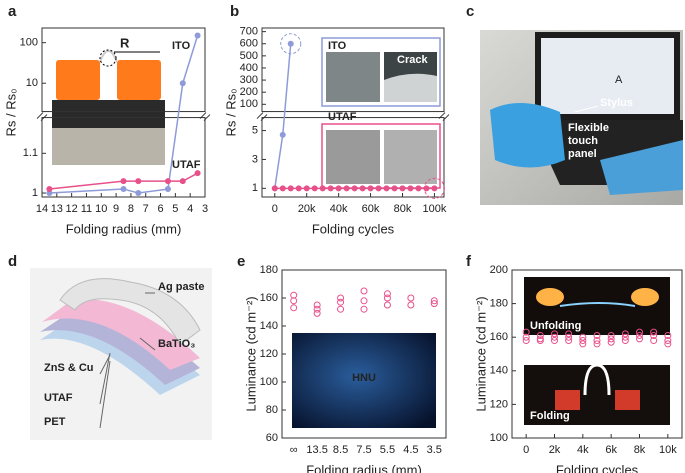 This screenshot has width=685, height=473. I want to click on x-tick-label: 0, so click(275, 209).